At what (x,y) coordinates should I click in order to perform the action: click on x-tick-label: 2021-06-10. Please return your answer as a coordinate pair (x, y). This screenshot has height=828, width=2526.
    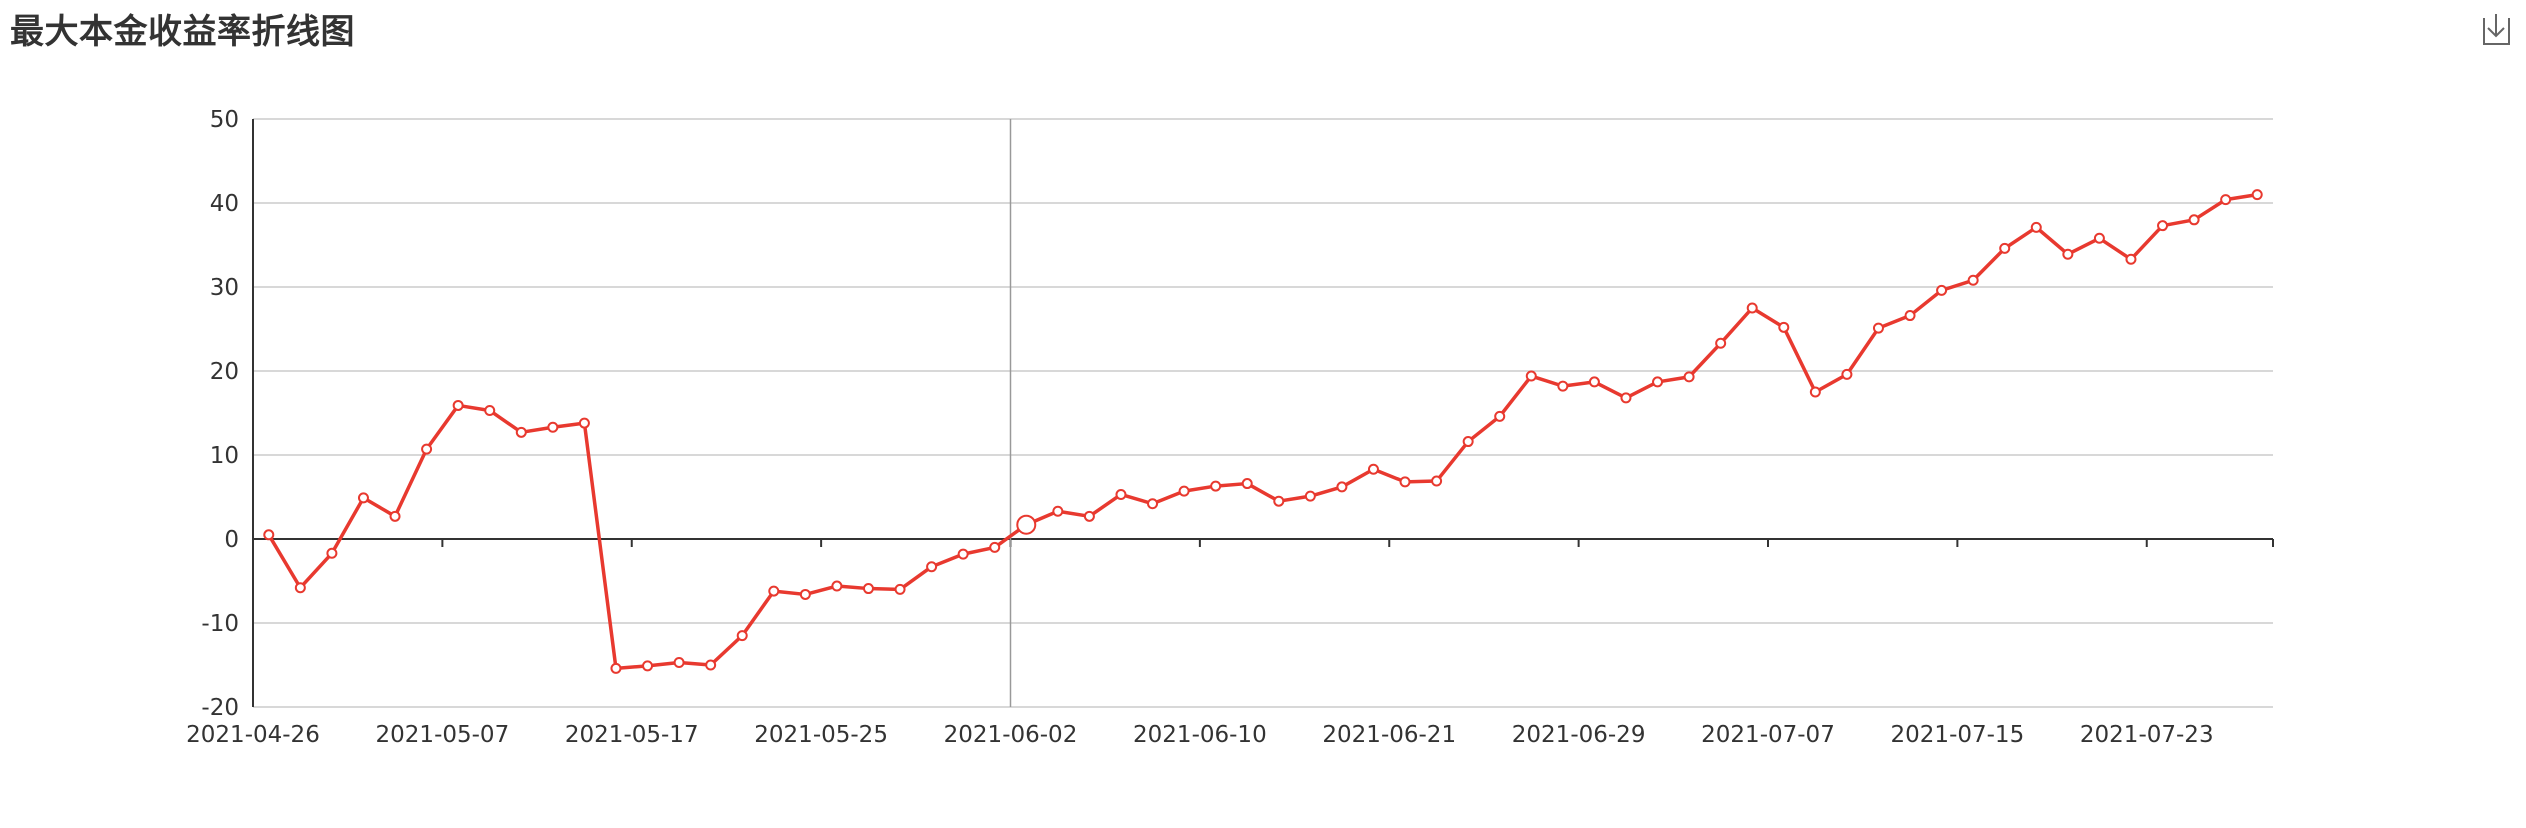
    Looking at the image, I should click on (1200, 735).